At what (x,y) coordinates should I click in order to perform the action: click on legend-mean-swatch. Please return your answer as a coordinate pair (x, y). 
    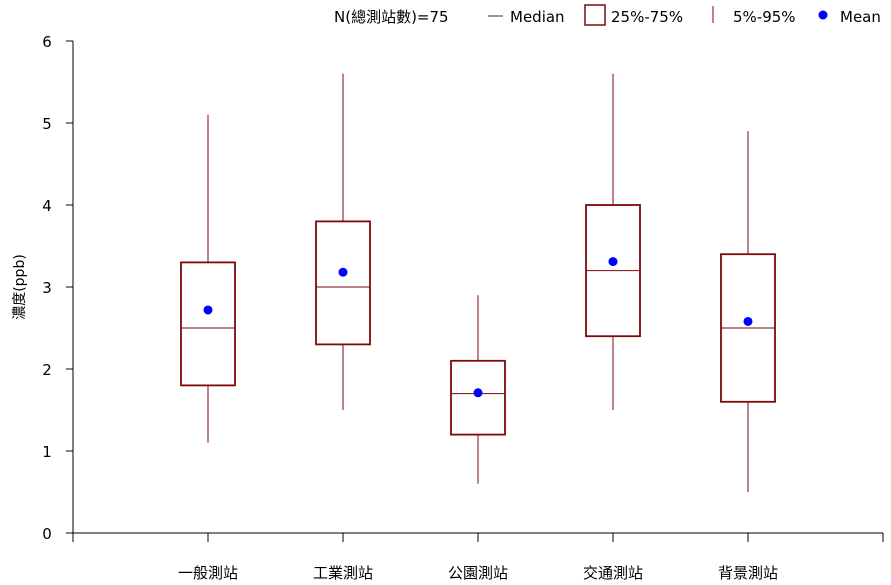
    Looking at the image, I should click on (823, 15).